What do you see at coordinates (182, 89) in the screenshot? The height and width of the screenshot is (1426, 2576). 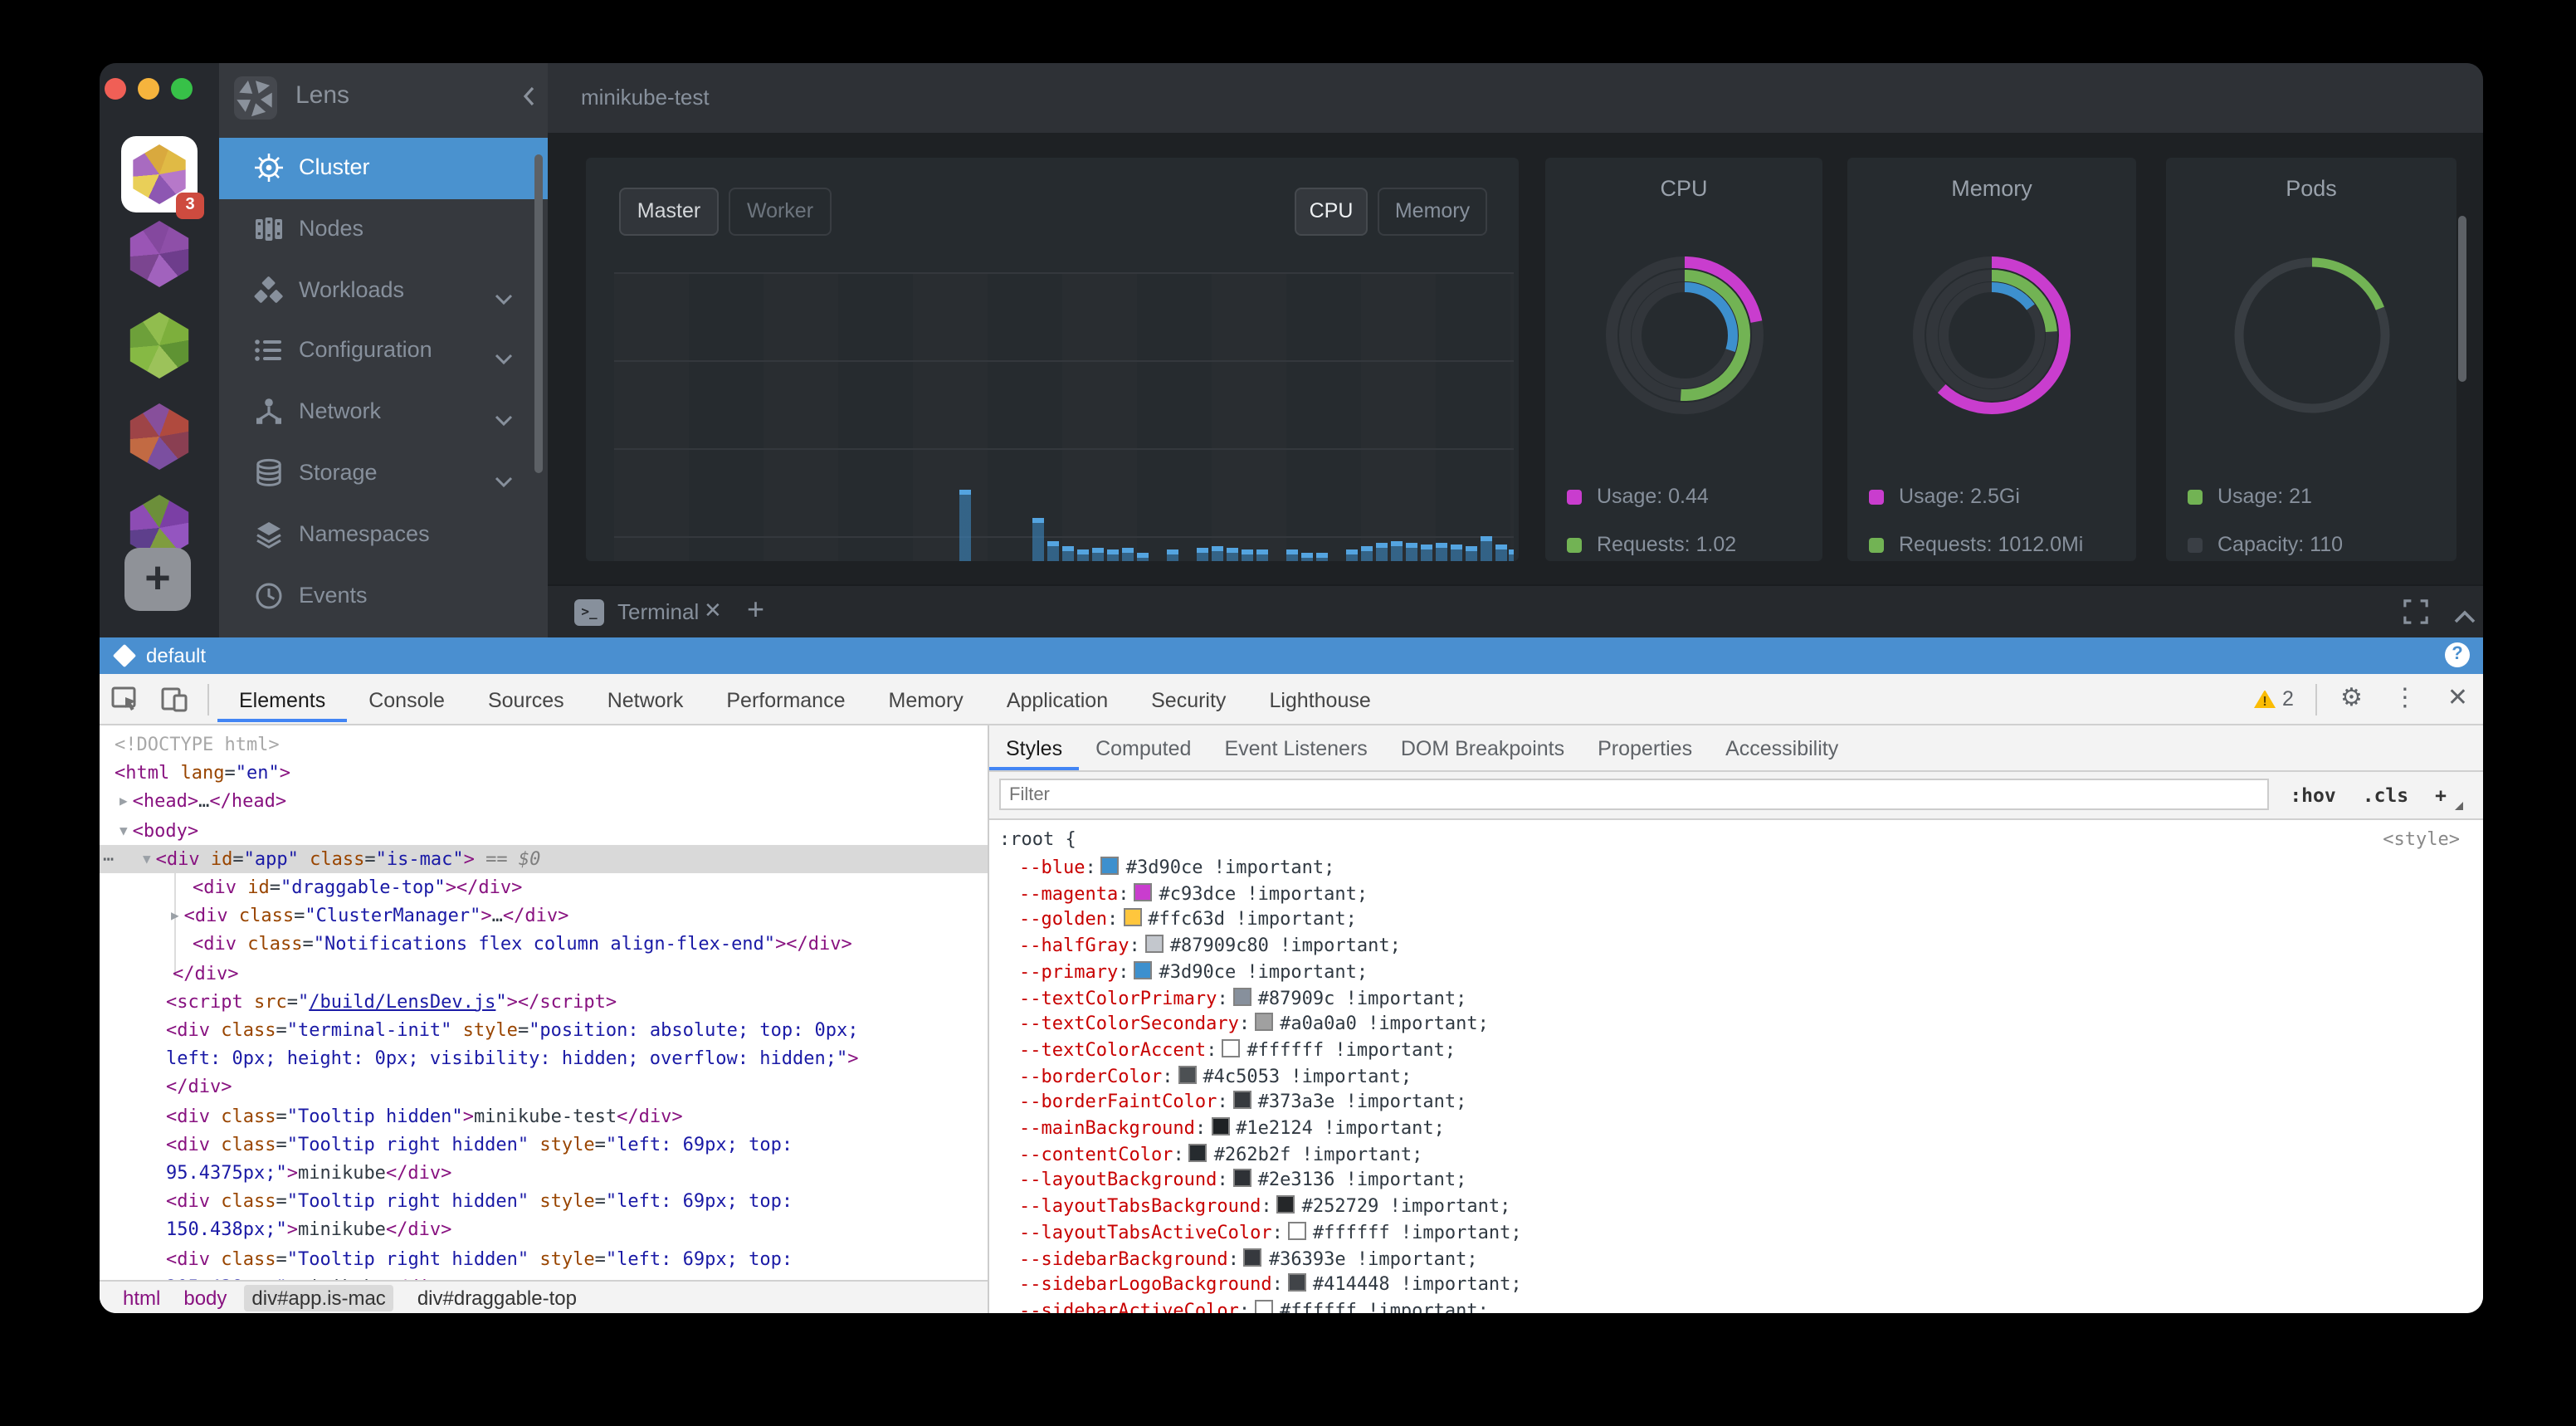 I see `zoom-window-button` at bounding box center [182, 89].